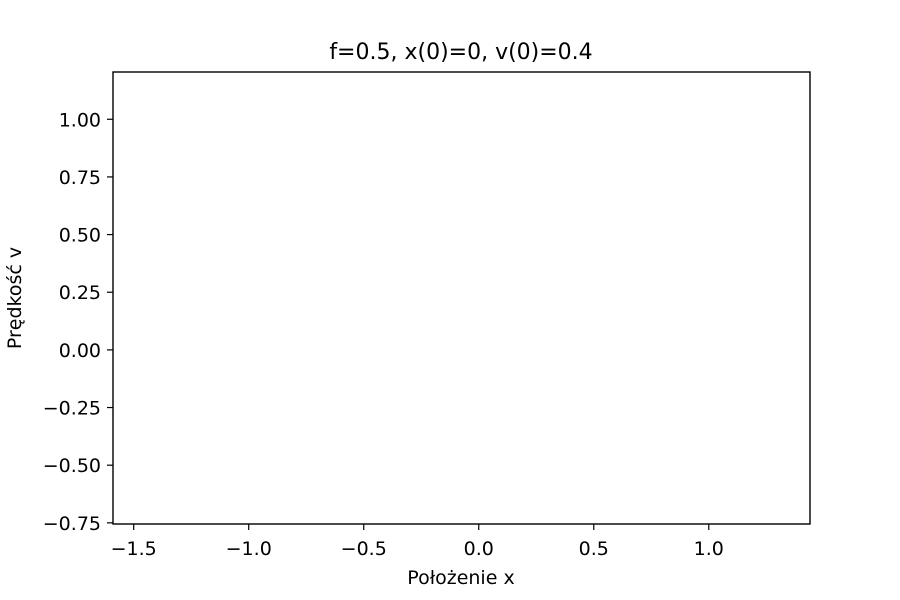  What do you see at coordinates (80, 120) in the screenshot?
I see `y-tick-label: 1.00` at bounding box center [80, 120].